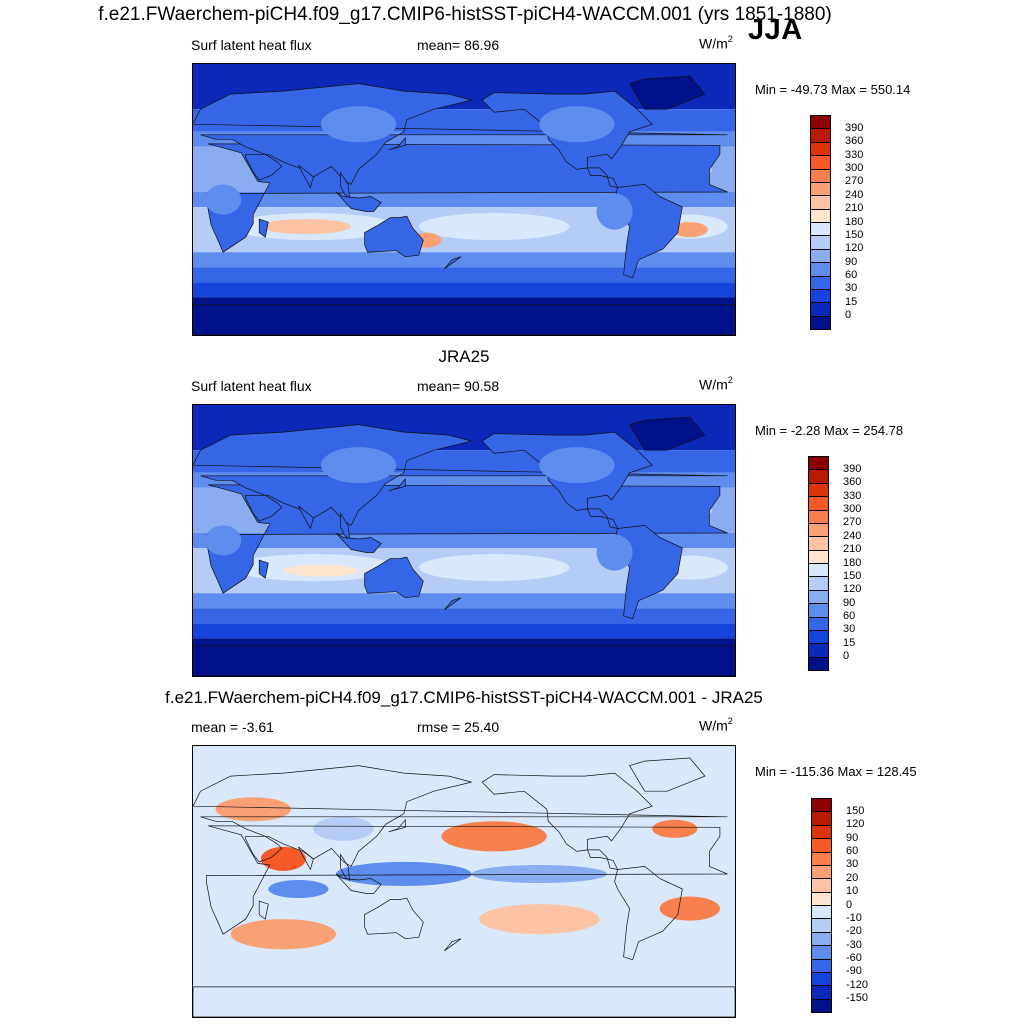 Image resolution: width=1024 pixels, height=1024 pixels. Describe the element at coordinates (716, 43) in the screenshot. I see `panel1-units: W/m2` at that location.